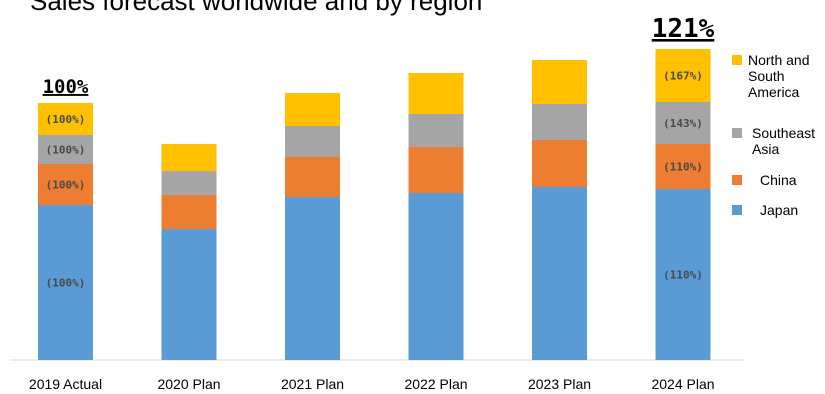 This screenshot has height=394, width=825. I want to click on segment-label-china-2024-plan: (110%), so click(683, 167).